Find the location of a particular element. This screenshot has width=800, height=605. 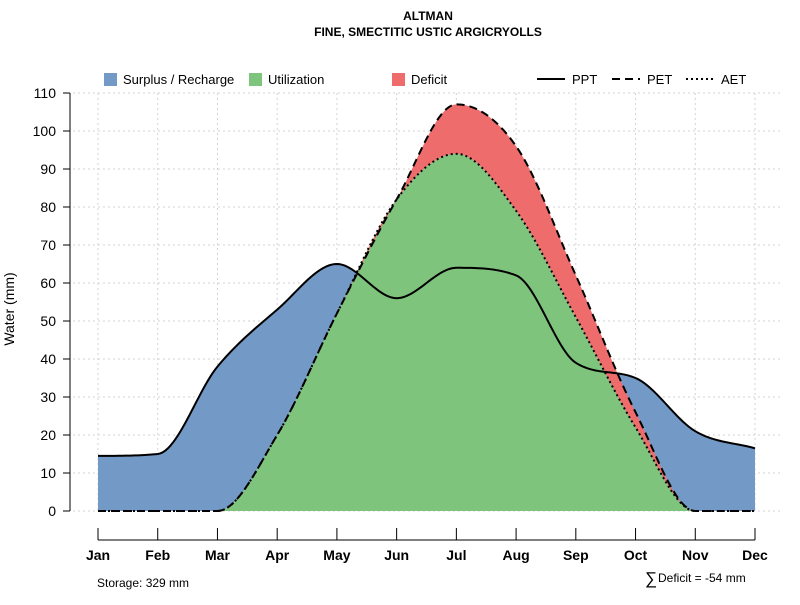

y-tick-label: 70 is located at coordinates (48, 245).